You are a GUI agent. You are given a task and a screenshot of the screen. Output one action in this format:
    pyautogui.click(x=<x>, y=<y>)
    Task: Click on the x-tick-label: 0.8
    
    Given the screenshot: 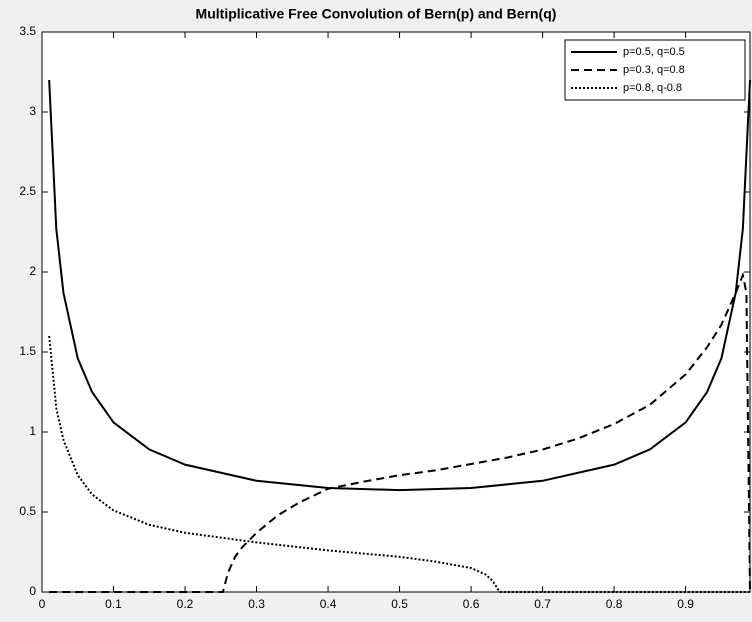 What is the action you would take?
    pyautogui.click(x=614, y=604)
    